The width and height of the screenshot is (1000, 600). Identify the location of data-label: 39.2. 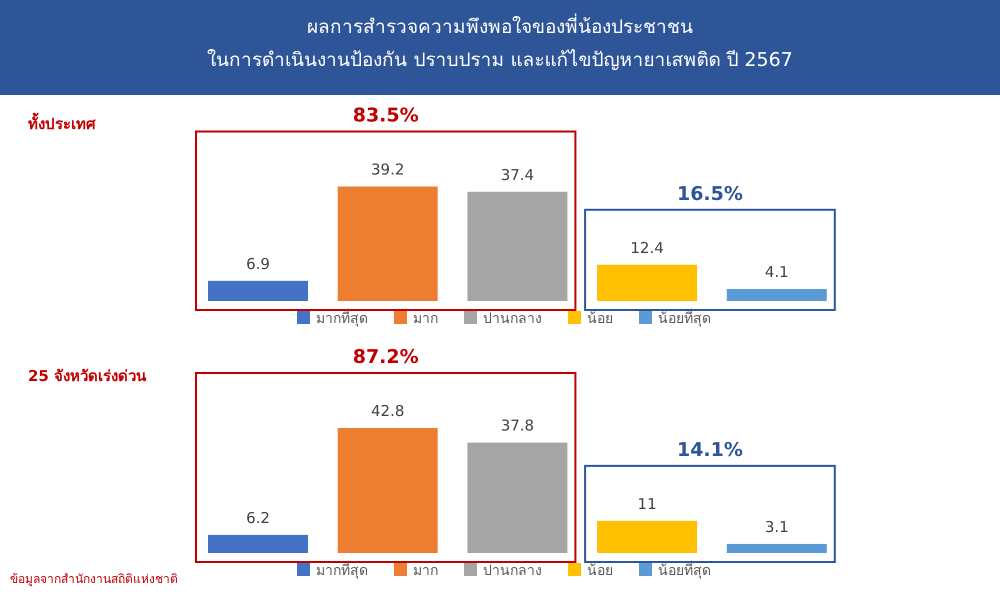
(387, 169).